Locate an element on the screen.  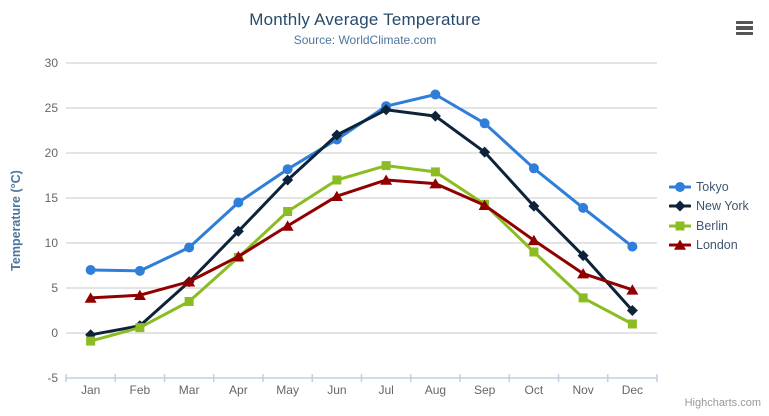
y-axis-label: 15 is located at coordinates (52, 198).